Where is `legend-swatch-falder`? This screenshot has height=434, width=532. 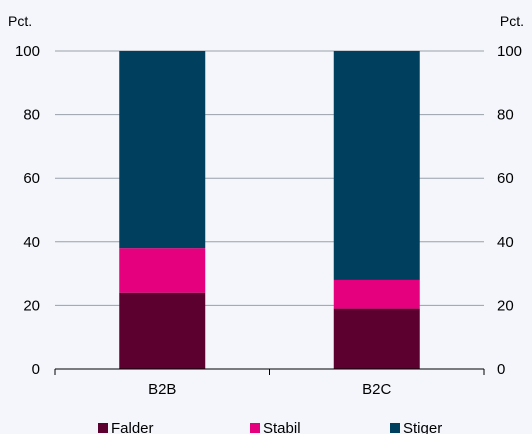
legend-swatch-falder is located at coordinates (103, 428).